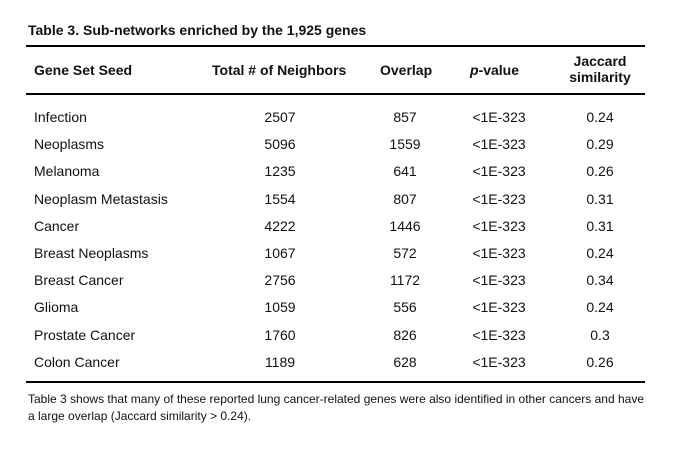  Describe the element at coordinates (280, 117) in the screenshot. I see `cell-total-neighbors: 2507` at that location.